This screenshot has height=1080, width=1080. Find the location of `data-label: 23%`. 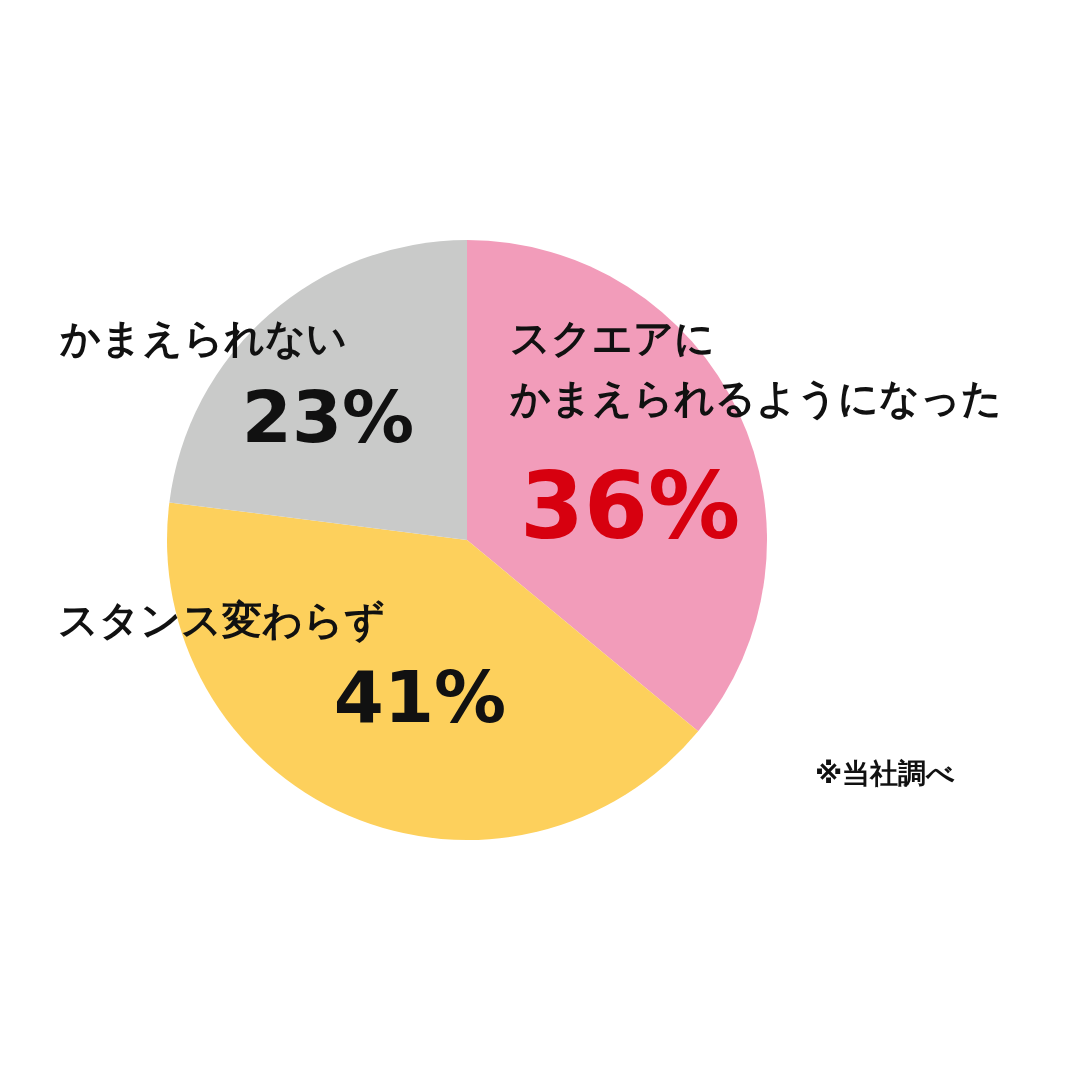

data-label: 23% is located at coordinates (328, 417).